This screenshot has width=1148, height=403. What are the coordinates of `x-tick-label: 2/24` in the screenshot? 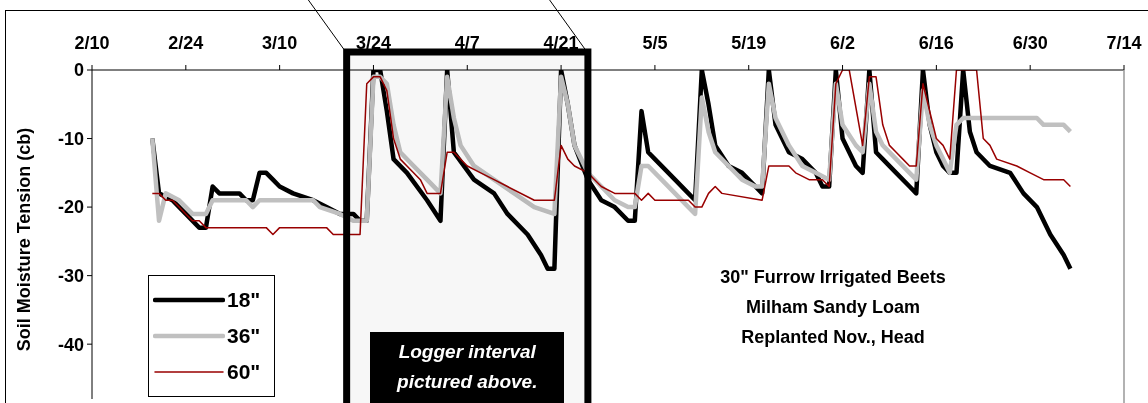 It's located at (186, 43).